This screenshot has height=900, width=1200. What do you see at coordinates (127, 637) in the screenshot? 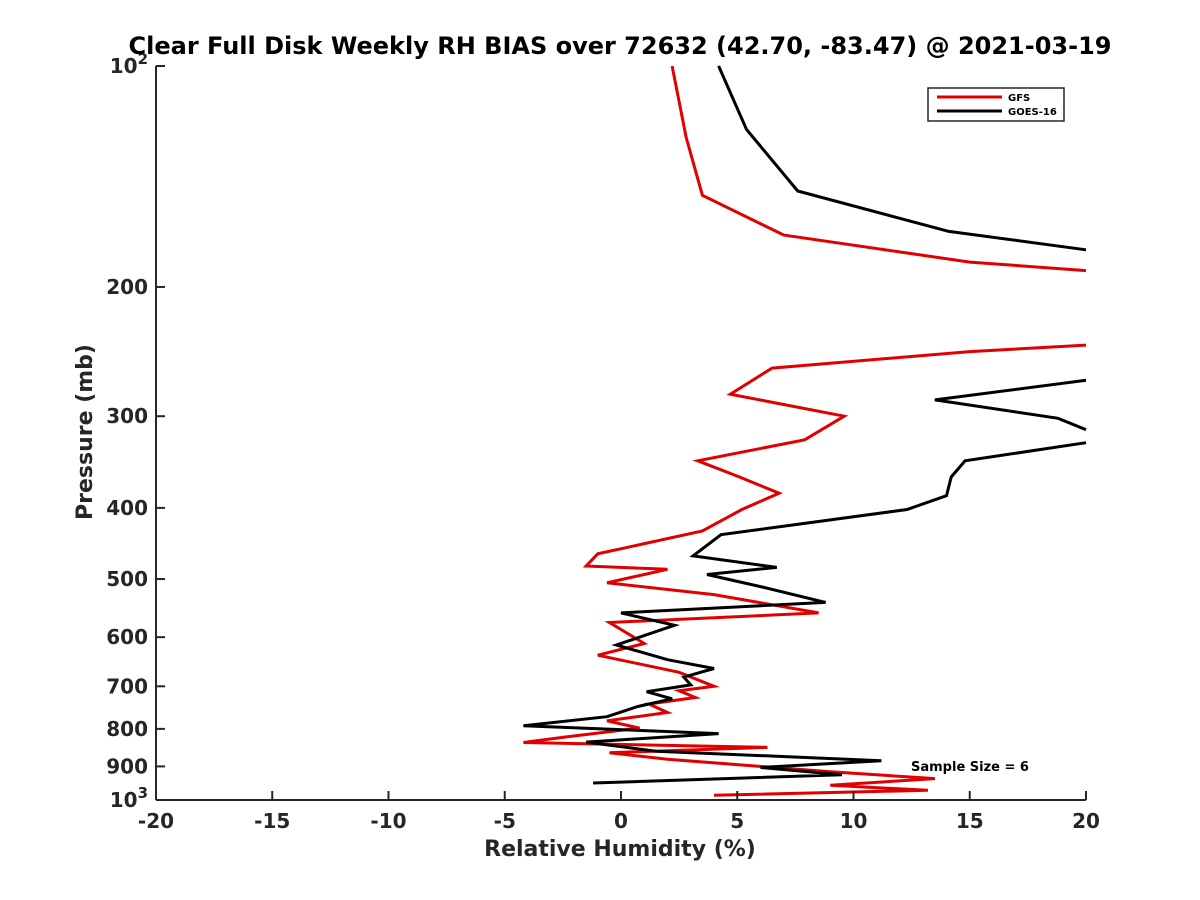
I see `y-tick-label: 600` at bounding box center [127, 637].